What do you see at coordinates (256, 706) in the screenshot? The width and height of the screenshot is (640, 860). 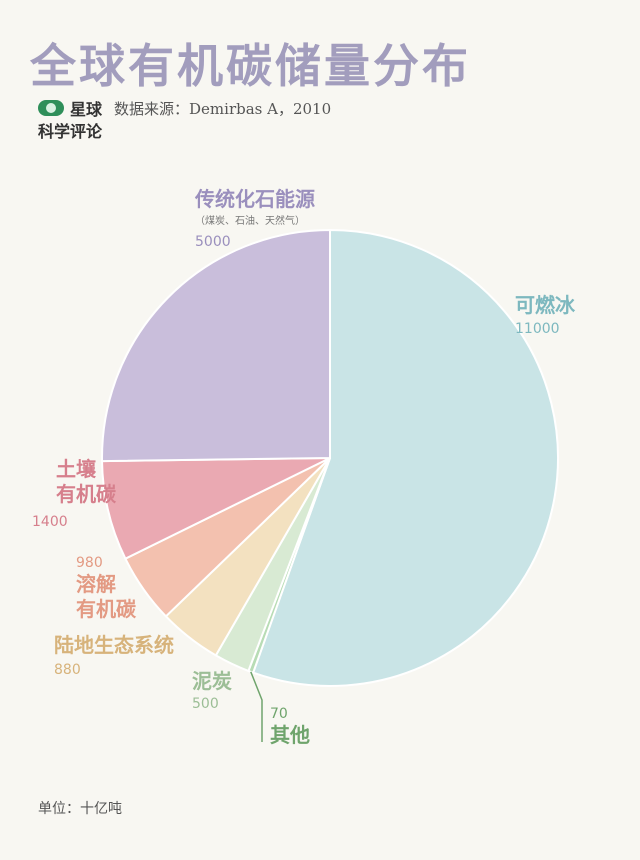 I see `leader-line-other` at bounding box center [256, 706].